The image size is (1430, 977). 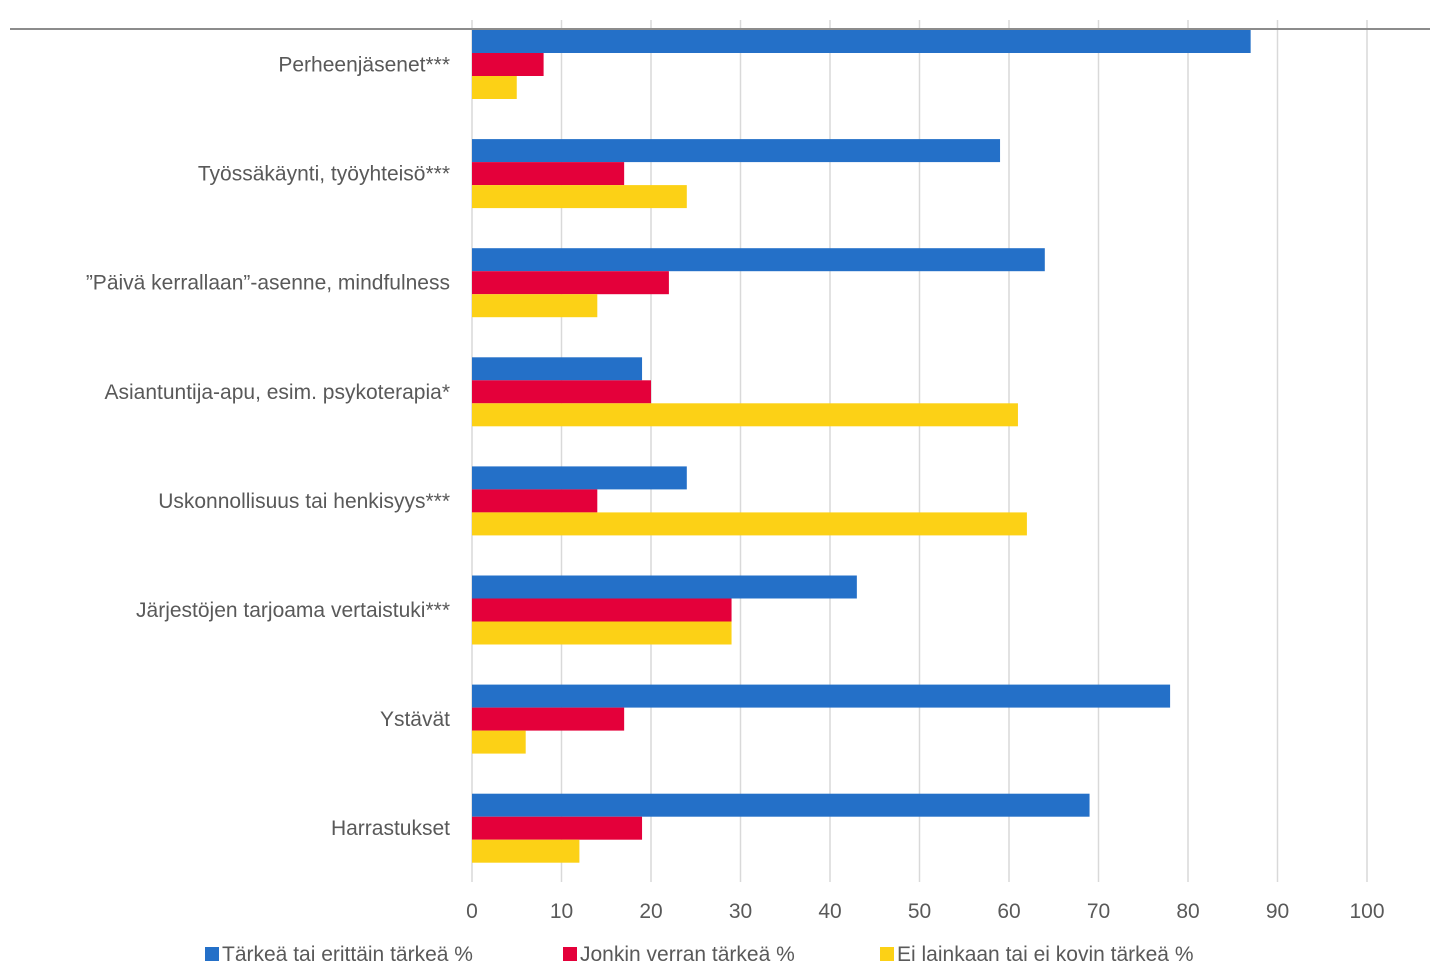 I want to click on x-tick-label: 50, so click(x=919, y=911).